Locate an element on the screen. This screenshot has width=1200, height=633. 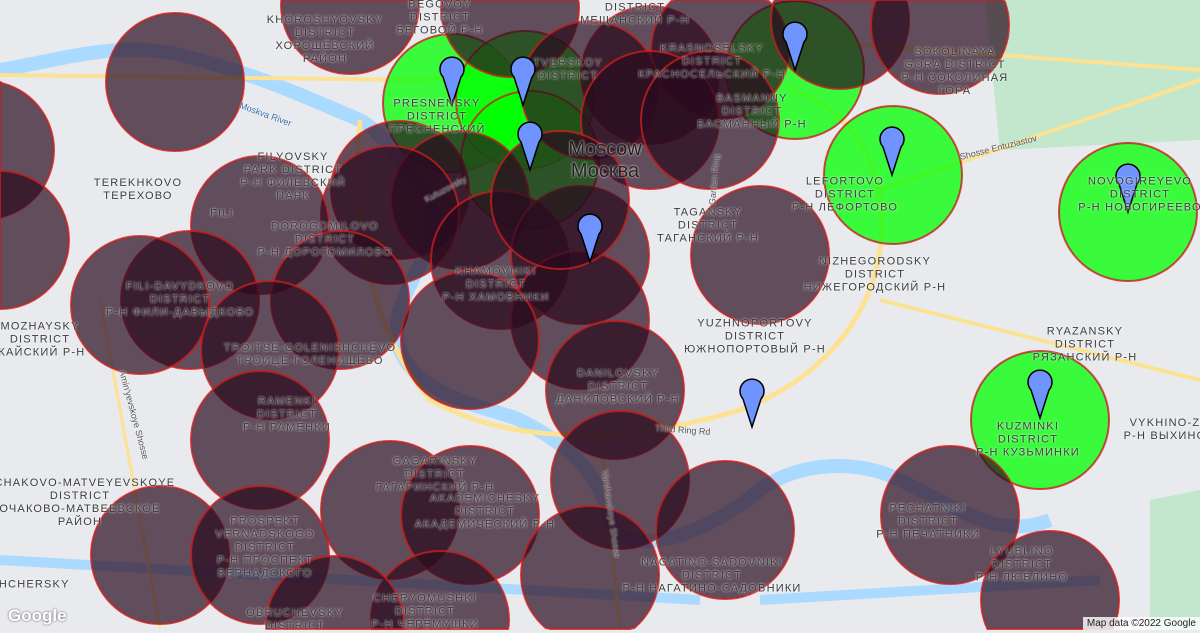
district-label: MESHCHANSKY DISTRICT МЕЩАНСКИЙ Р-Н is located at coordinates (635, 13).